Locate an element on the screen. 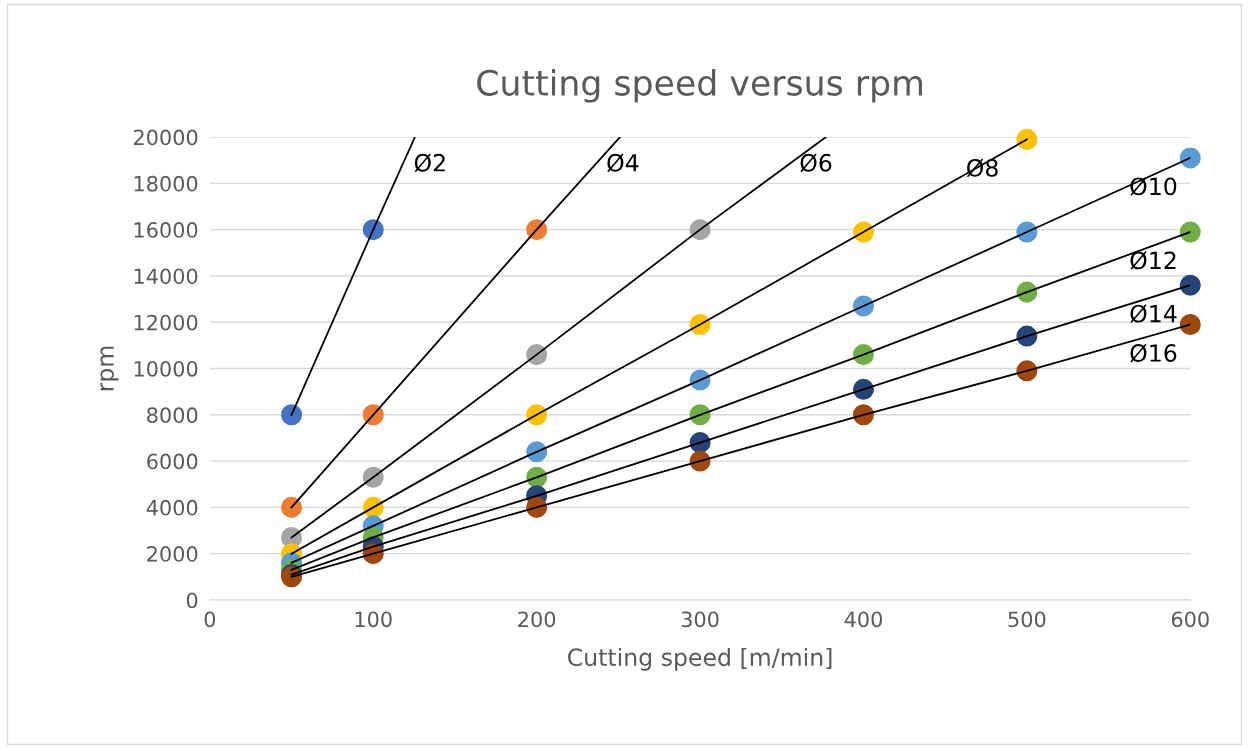  y-tick-label: 2000 is located at coordinates (172, 554).